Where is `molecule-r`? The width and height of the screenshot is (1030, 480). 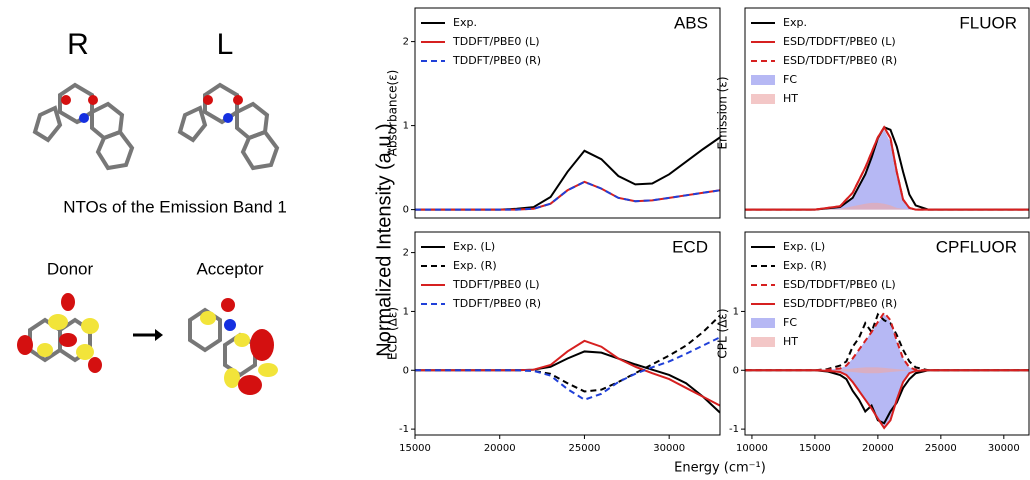 molecule-r is located at coordinates (83, 126).